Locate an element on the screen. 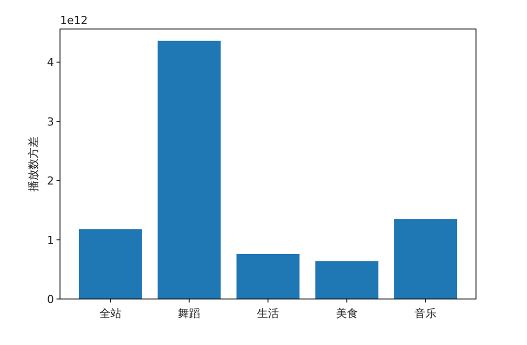  x-tick-label: 音乐 is located at coordinates (425, 313).